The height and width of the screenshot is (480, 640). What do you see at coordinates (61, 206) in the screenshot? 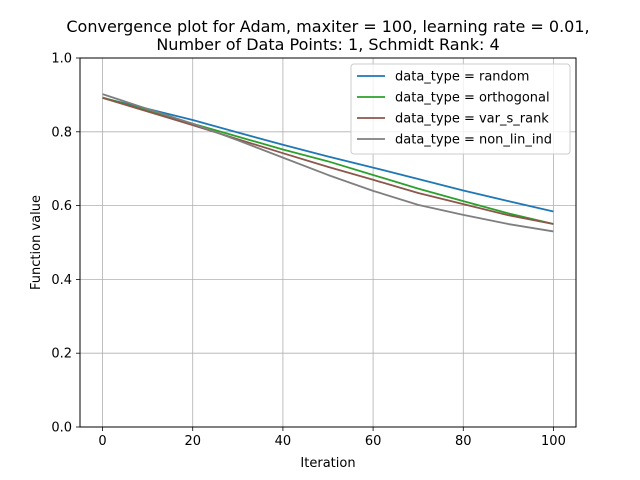
I see `y-tick-label: 0.6` at bounding box center [61, 206].